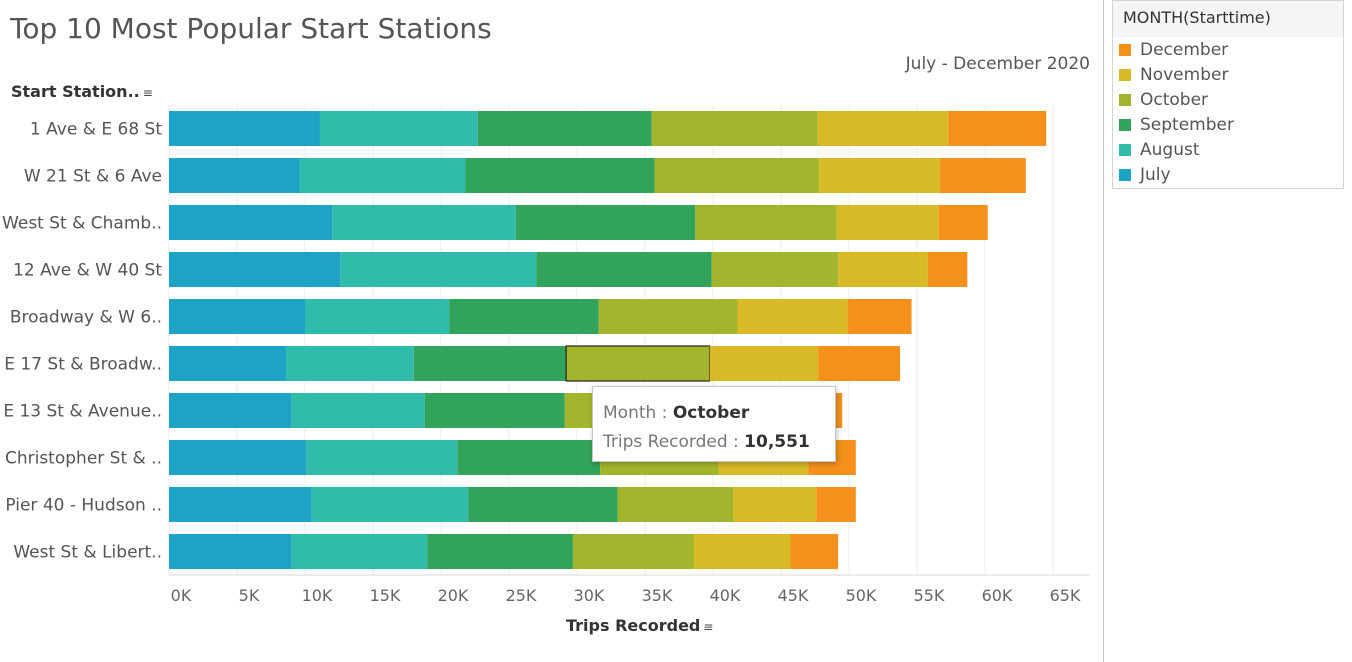 This screenshot has width=1352, height=662. Describe the element at coordinates (93, 177) in the screenshot. I see `y-category-label: W 21 St & 6 Ave` at that location.